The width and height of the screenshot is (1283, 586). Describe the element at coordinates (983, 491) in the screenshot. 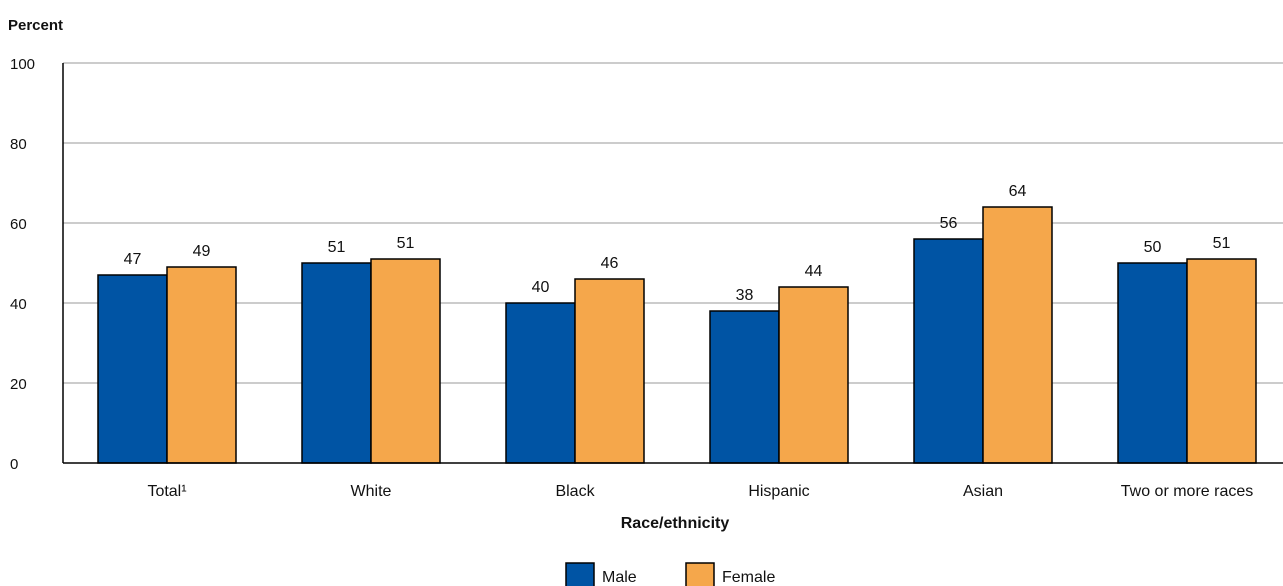

I see `category-label: Asian` at that location.